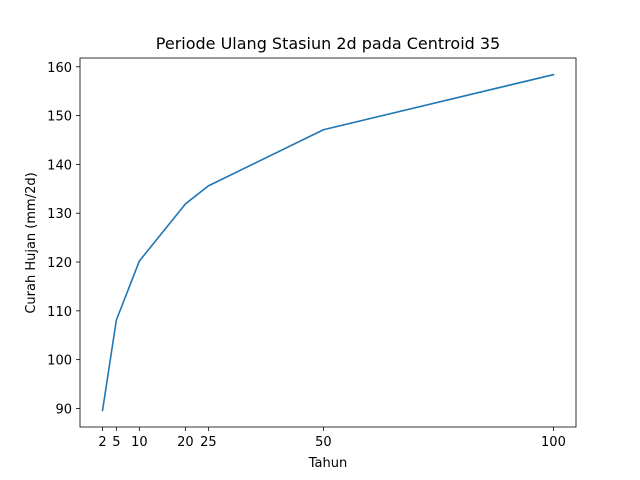 The width and height of the screenshot is (640, 480). What do you see at coordinates (139, 442) in the screenshot?
I see `x-tick-label: 10` at bounding box center [139, 442].